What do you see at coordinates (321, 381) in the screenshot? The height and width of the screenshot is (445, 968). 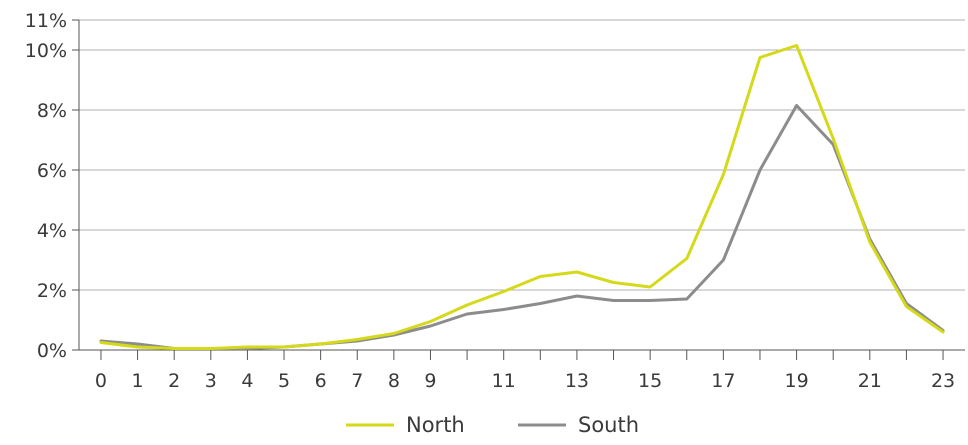 I see `x-tick-label: 6` at bounding box center [321, 381].